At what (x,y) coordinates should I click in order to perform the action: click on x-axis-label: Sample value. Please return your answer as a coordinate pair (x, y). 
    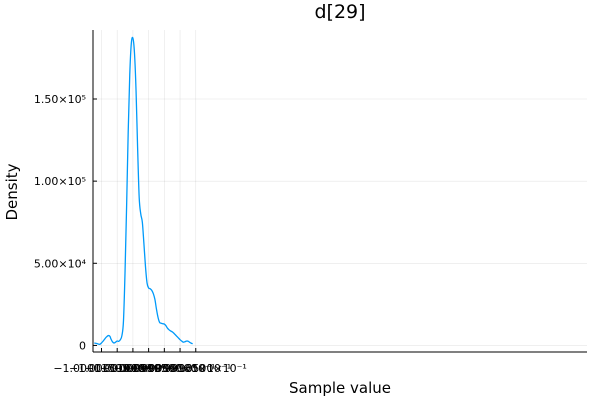
    Looking at the image, I should click on (340, 388).